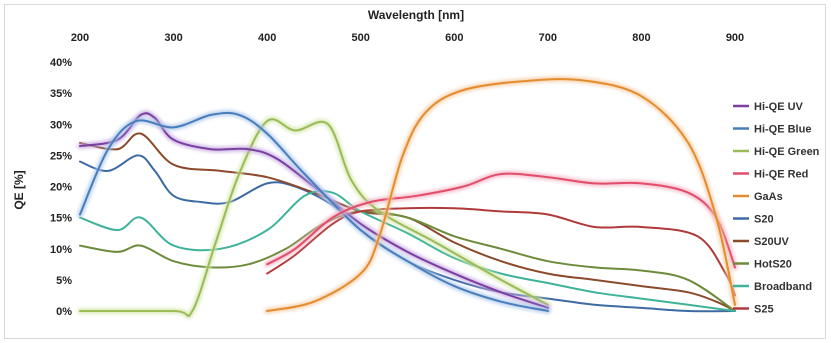 The image size is (831, 343). Describe the element at coordinates (64, 281) in the screenshot. I see `y-tick-label: 5%` at that location.